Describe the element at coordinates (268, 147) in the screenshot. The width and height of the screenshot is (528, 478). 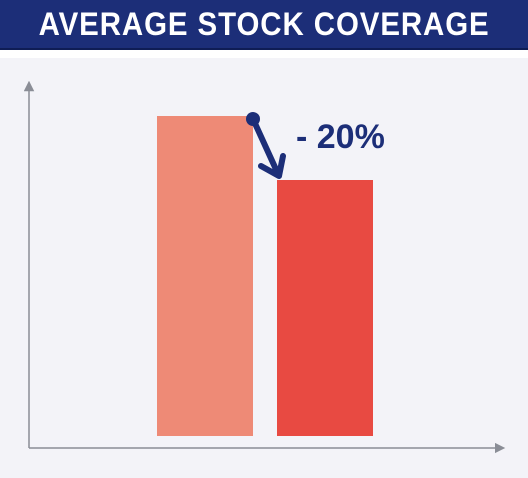
I see `decrease-arrow` at that location.